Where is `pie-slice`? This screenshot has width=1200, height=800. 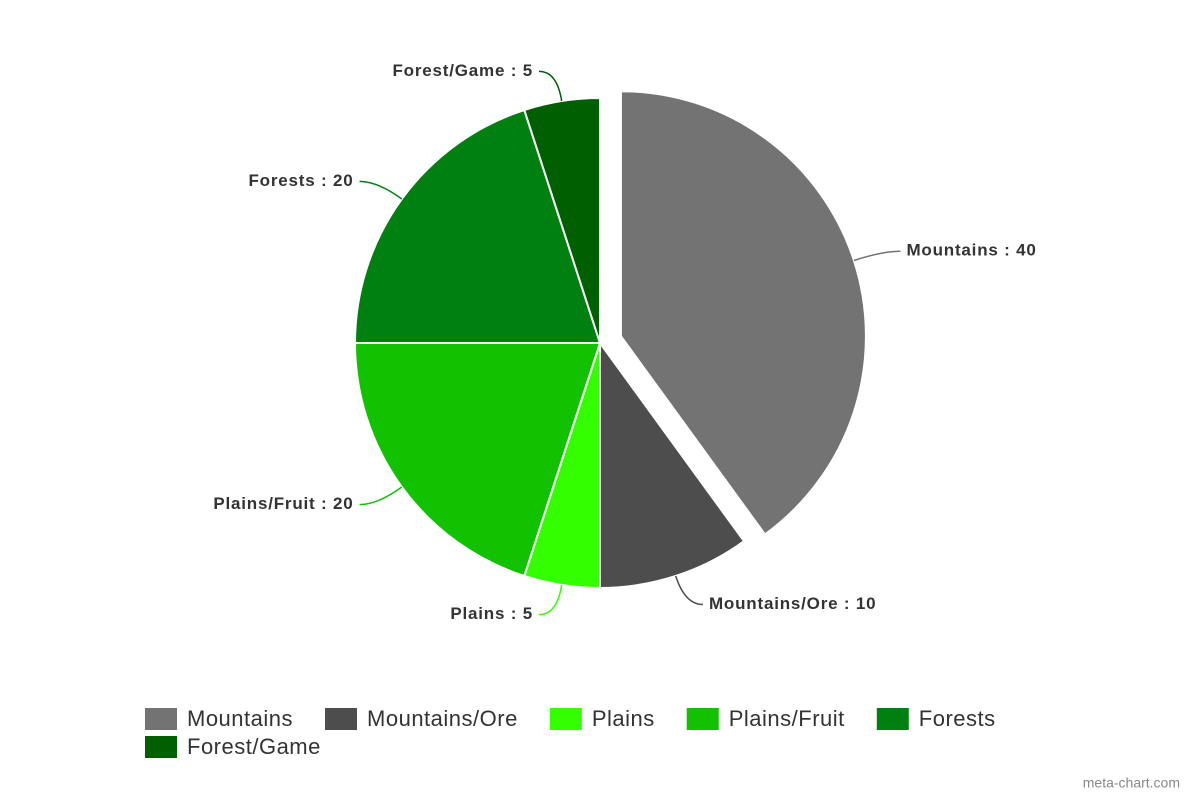
pie-slice is located at coordinates (672, 464).